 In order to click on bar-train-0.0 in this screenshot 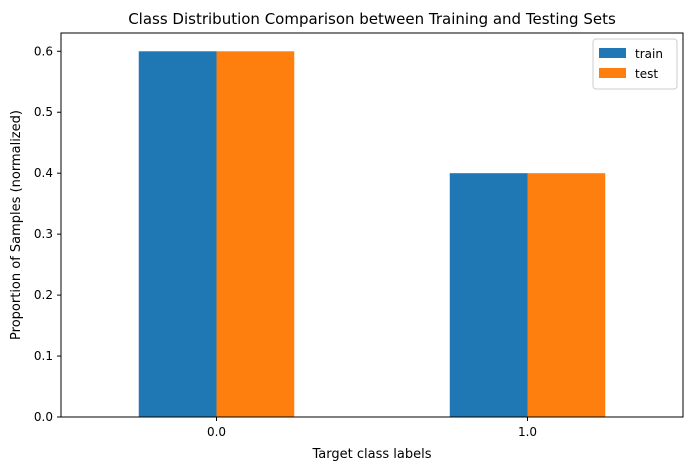, I will do `click(177, 234)`.